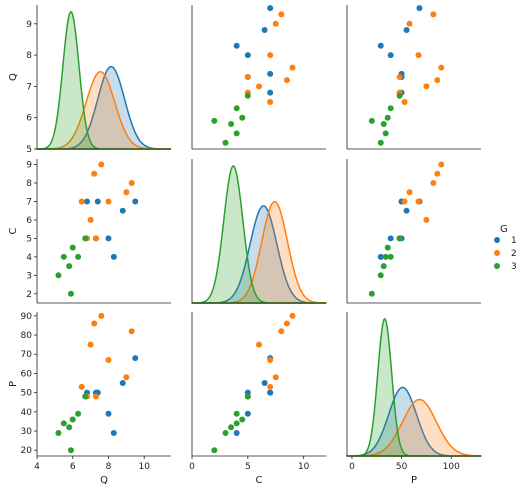 Image resolution: width=531 pixels, height=501 pixels. I want to click on y-tick-label-P-80: 80, so click(27, 336).